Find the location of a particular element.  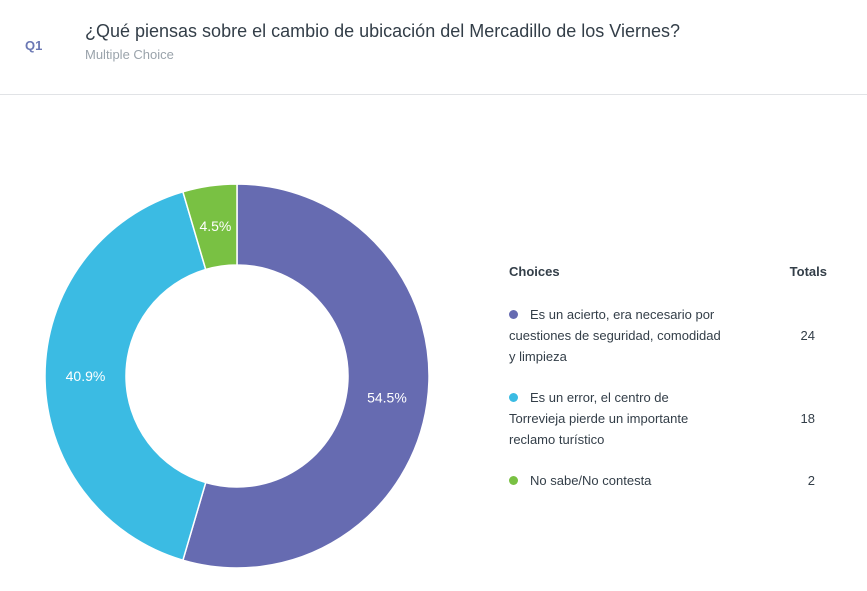

legend-header: Choices Totals is located at coordinates (669, 274).